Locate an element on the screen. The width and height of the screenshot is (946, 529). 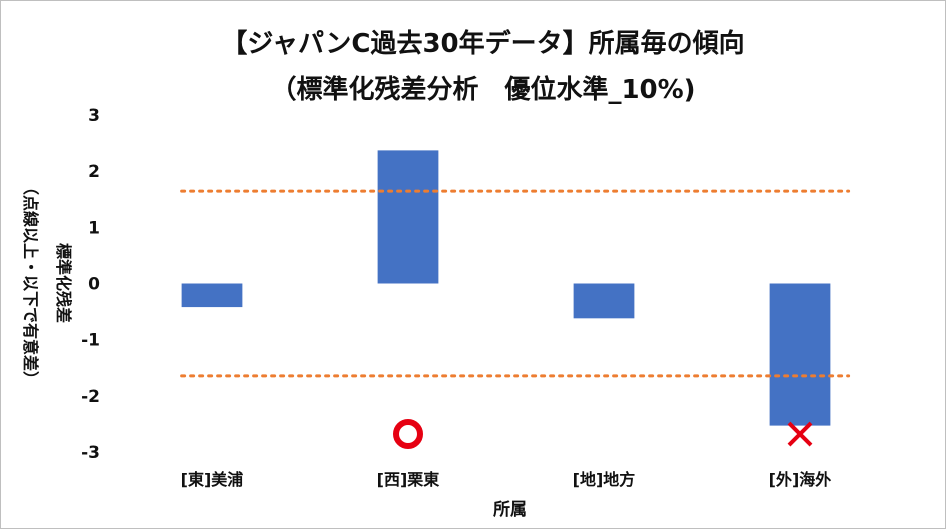
x-category-label: [西]栗東 is located at coordinates (408, 479).